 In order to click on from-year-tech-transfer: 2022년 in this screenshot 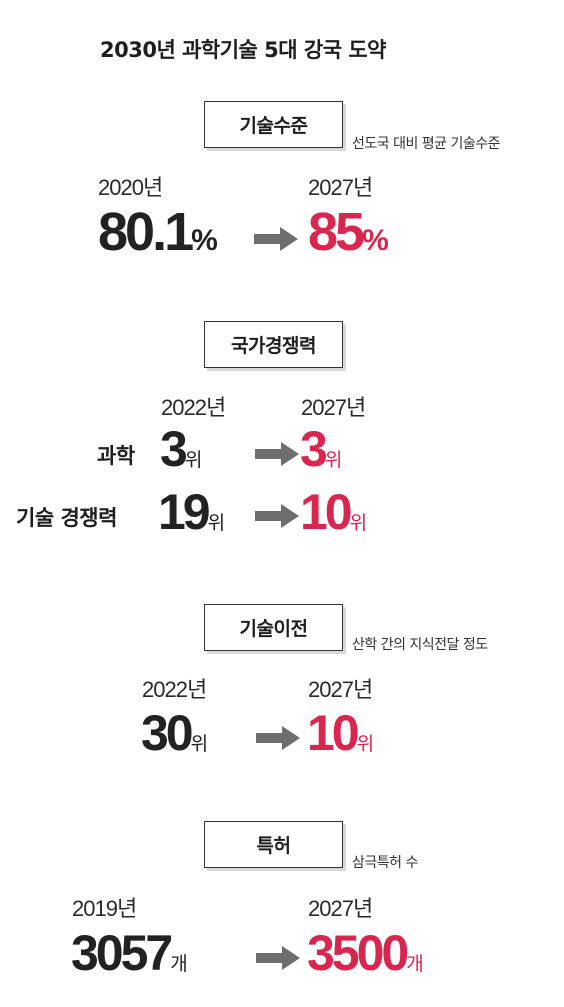, I will do `click(174, 689)`.